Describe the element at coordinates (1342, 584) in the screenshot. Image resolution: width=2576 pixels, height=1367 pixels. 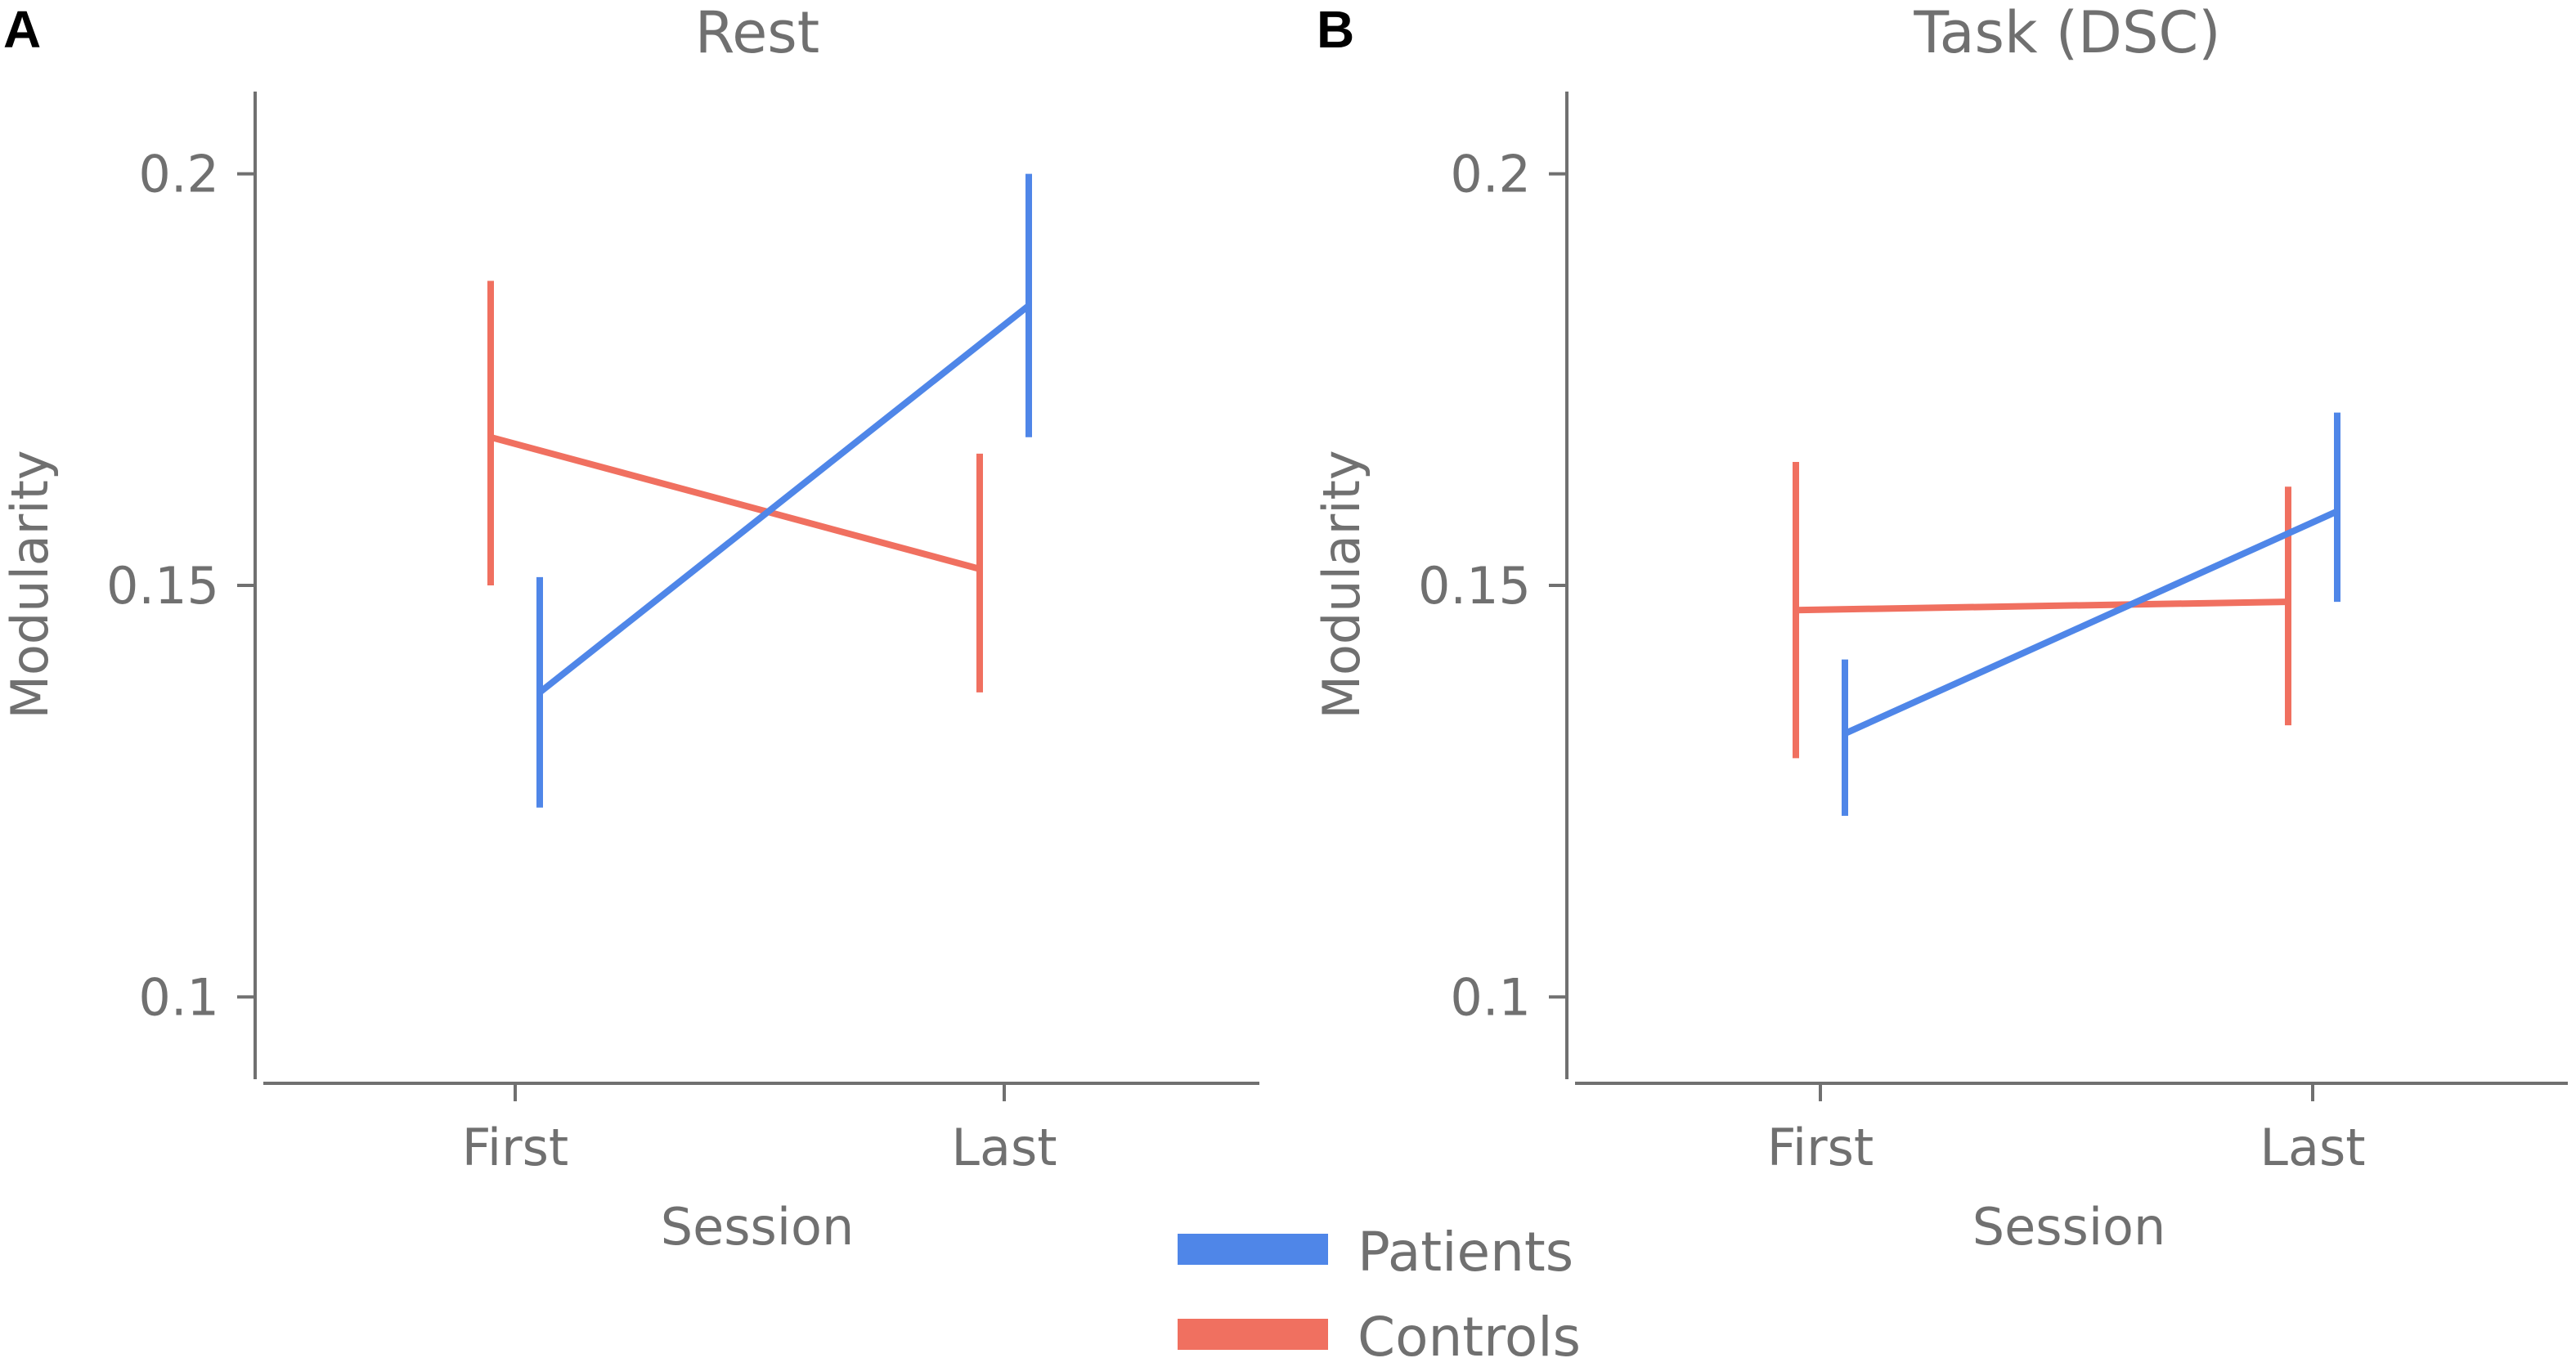
I see `panel-b-y-label: Modularity` at that location.